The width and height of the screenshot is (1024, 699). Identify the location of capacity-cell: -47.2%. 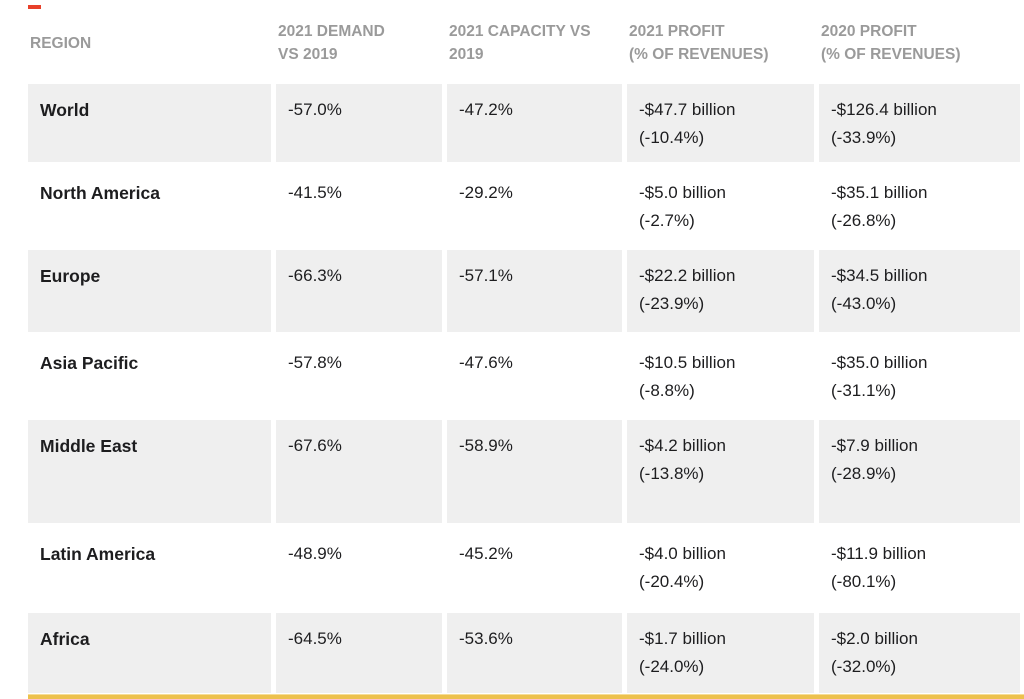
(534, 123).